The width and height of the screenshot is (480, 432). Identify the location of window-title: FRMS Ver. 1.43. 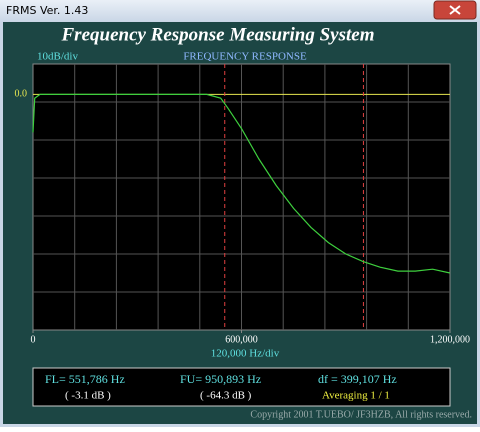
(47, 10).